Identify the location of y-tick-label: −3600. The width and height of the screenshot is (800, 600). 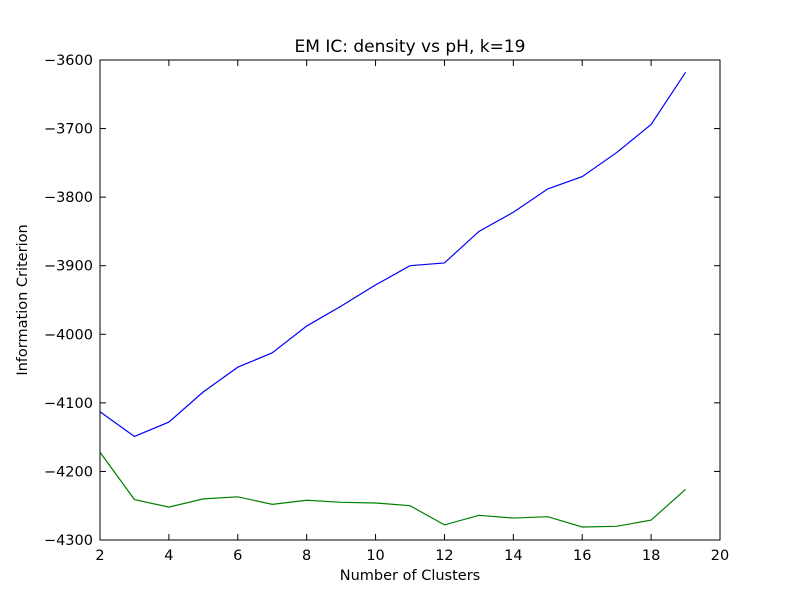
(68, 61).